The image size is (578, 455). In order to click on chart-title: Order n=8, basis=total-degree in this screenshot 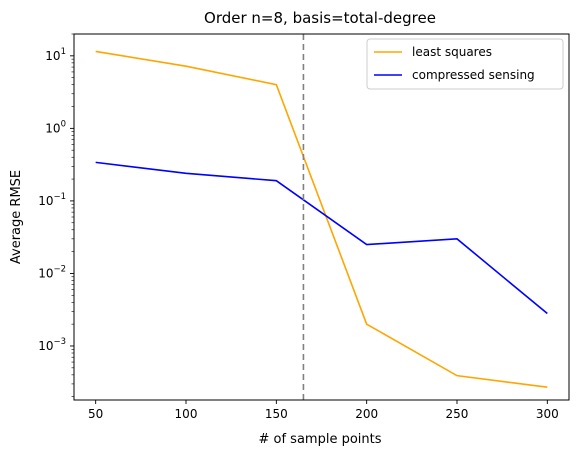, I will do `click(320, 18)`.